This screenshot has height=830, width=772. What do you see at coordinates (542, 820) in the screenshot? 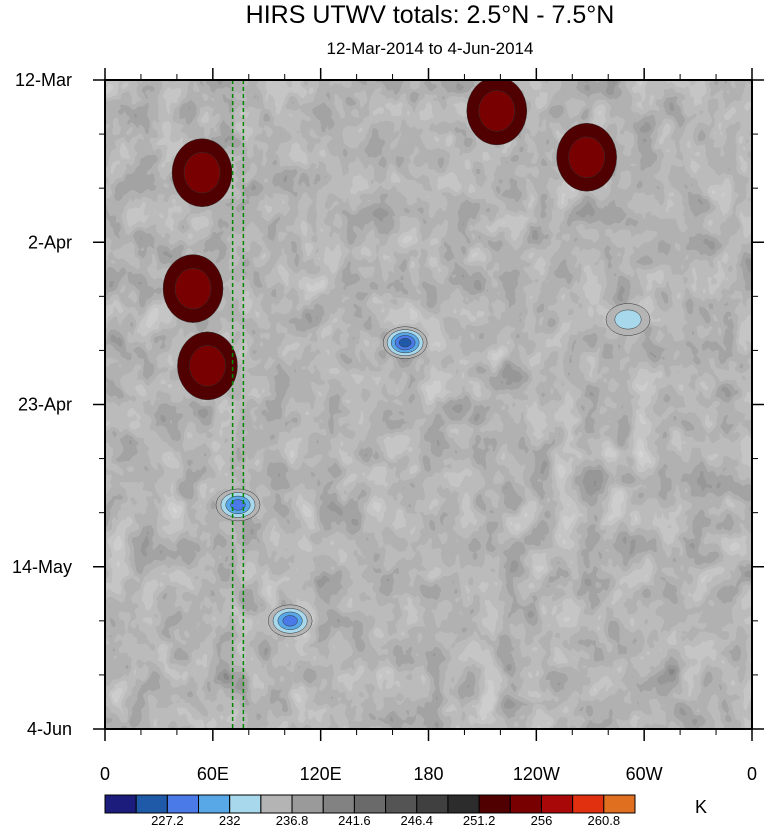
I see `colorbar-label: 256` at bounding box center [542, 820].